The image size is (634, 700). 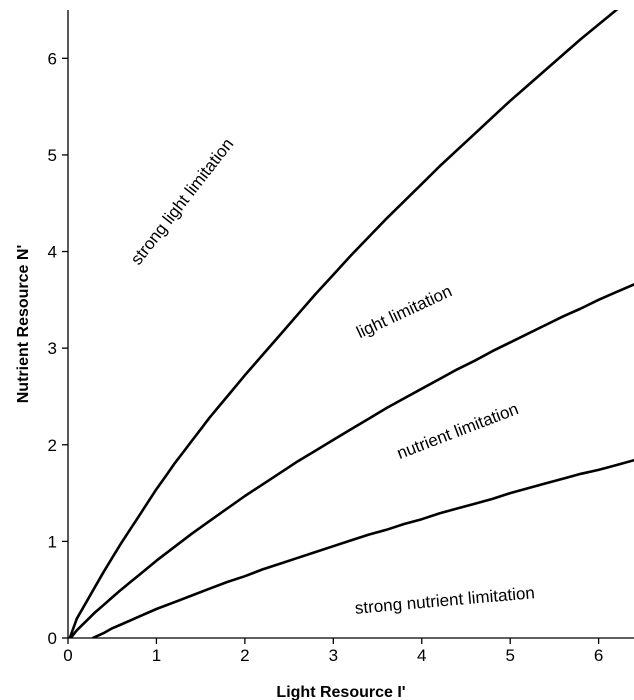 I want to click on x-ticks: 0 1 2 3 4 5 6, so click(x=333, y=651).